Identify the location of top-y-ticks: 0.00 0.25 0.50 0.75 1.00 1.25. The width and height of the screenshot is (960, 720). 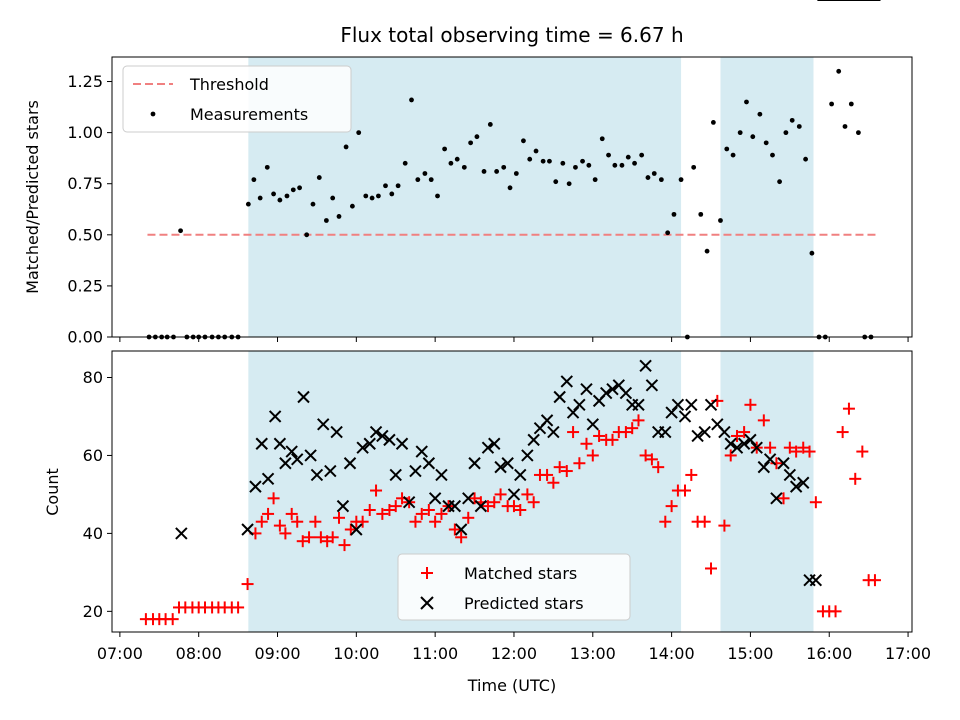
(89, 209).